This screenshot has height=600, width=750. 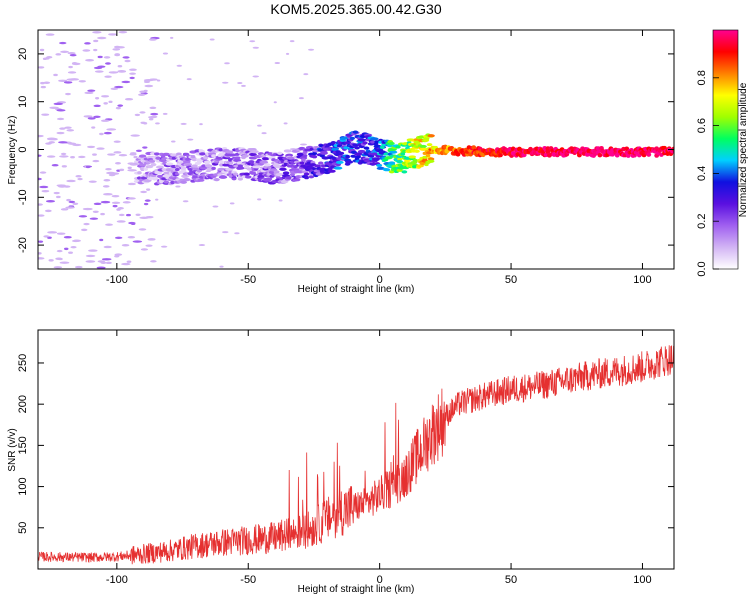 What do you see at coordinates (380, 580) in the screenshot?
I see `x-tick-label: 0` at bounding box center [380, 580].